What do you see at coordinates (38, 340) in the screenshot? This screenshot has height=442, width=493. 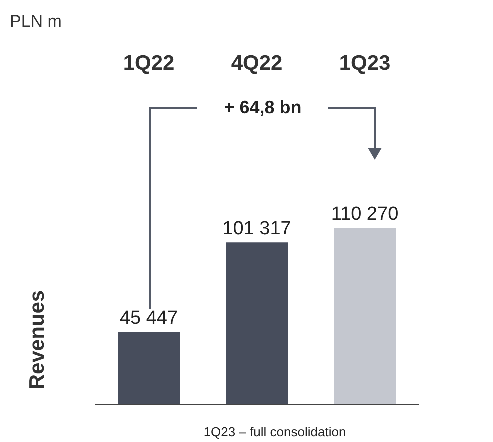 I see `y-axis-title: Revenues` at bounding box center [38, 340].